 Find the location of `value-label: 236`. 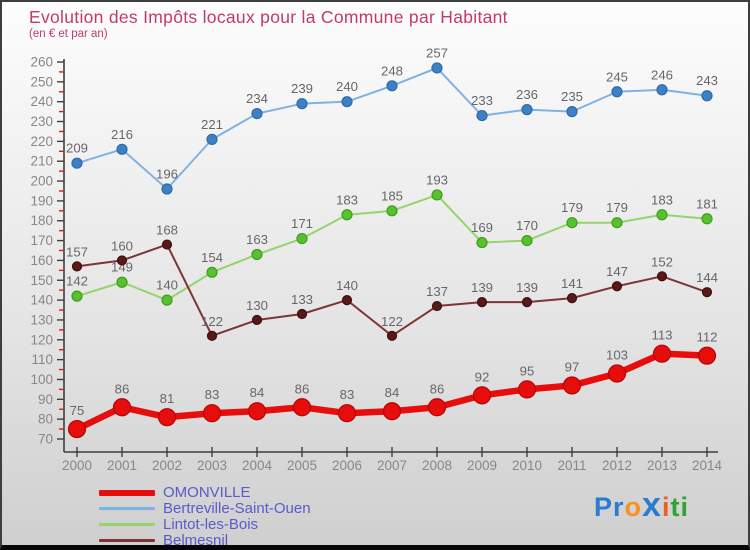

value-label: 236 is located at coordinates (527, 94).